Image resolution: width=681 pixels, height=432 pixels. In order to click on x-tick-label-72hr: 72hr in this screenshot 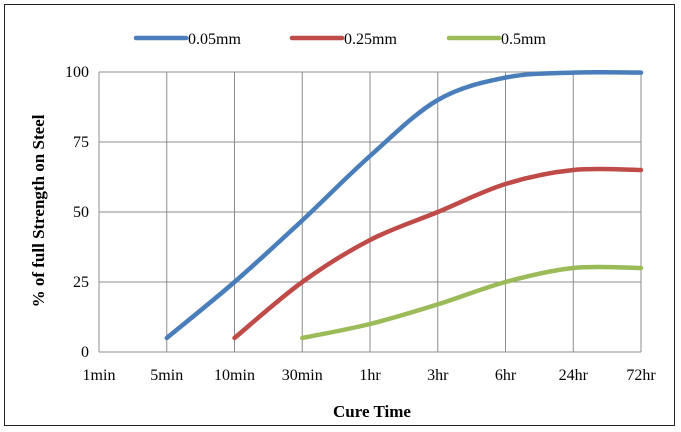, I will do `click(641, 375)`.